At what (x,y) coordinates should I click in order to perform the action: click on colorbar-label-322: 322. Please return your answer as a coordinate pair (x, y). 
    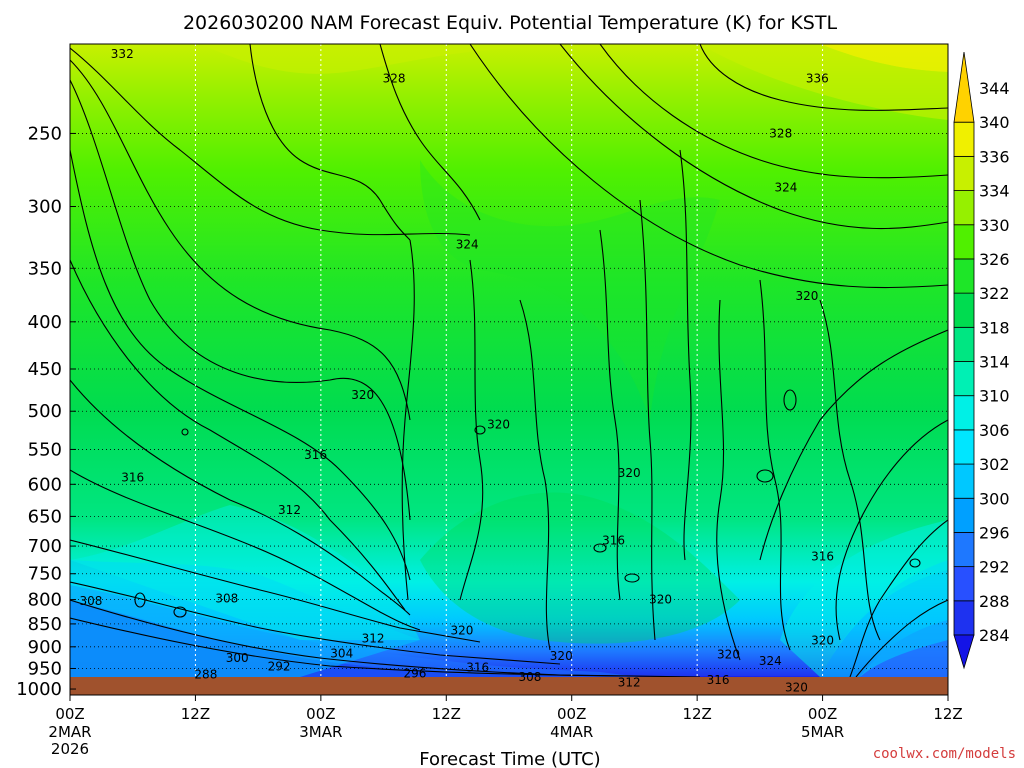
    Looking at the image, I should click on (994, 293).